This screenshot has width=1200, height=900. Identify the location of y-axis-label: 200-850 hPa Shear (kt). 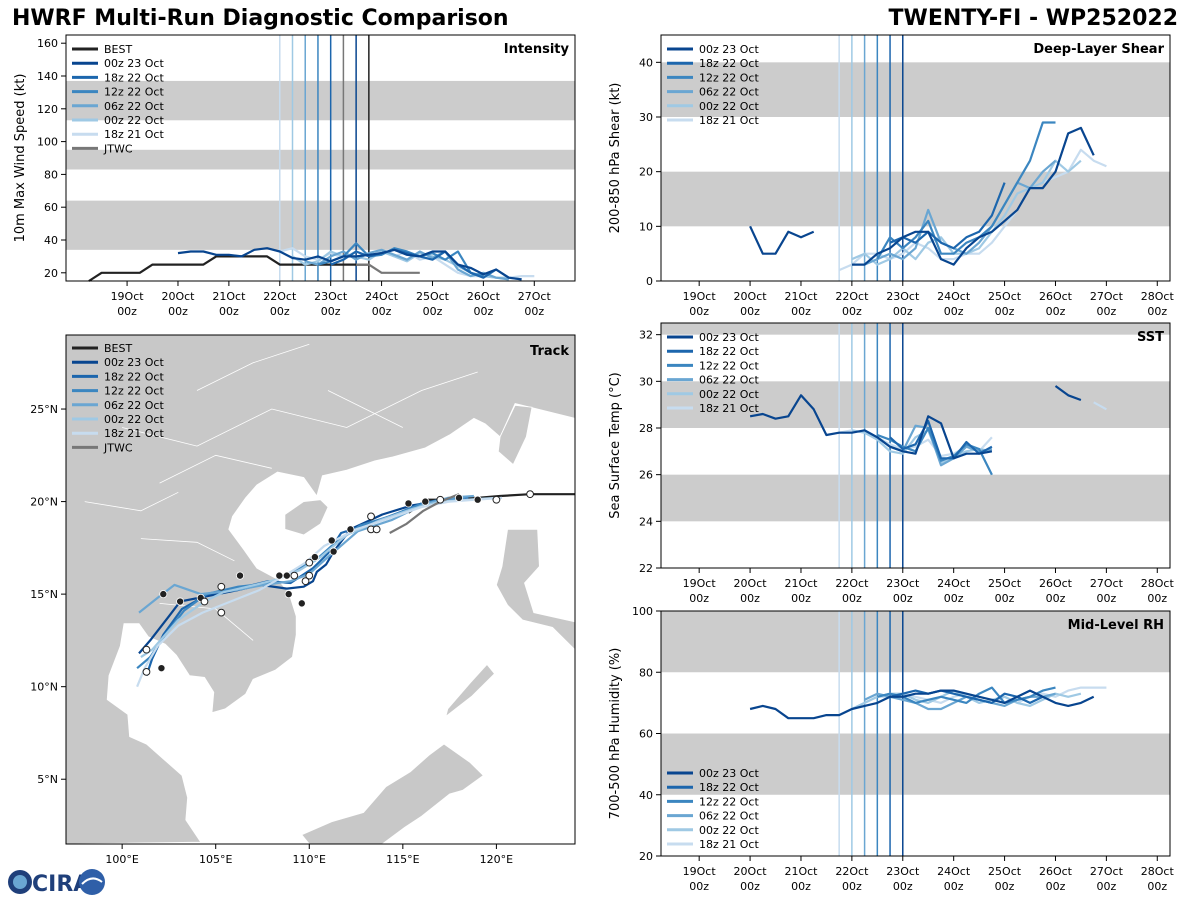
(615, 158).